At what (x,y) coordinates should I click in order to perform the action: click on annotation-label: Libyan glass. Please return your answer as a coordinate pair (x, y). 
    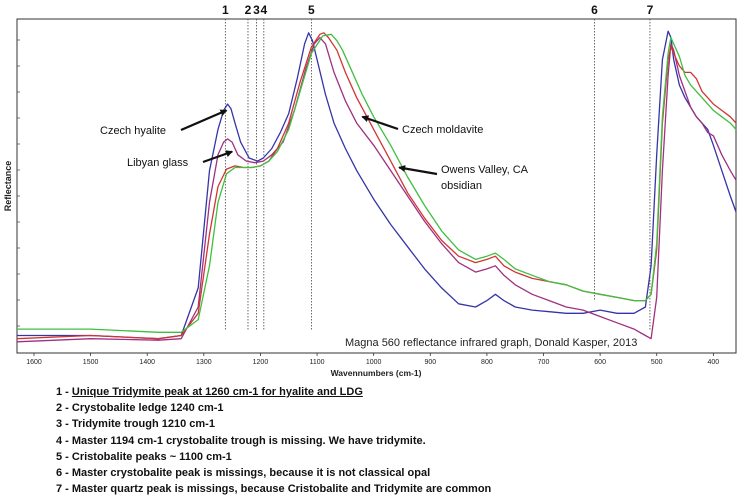
    Looking at the image, I should click on (158, 163).